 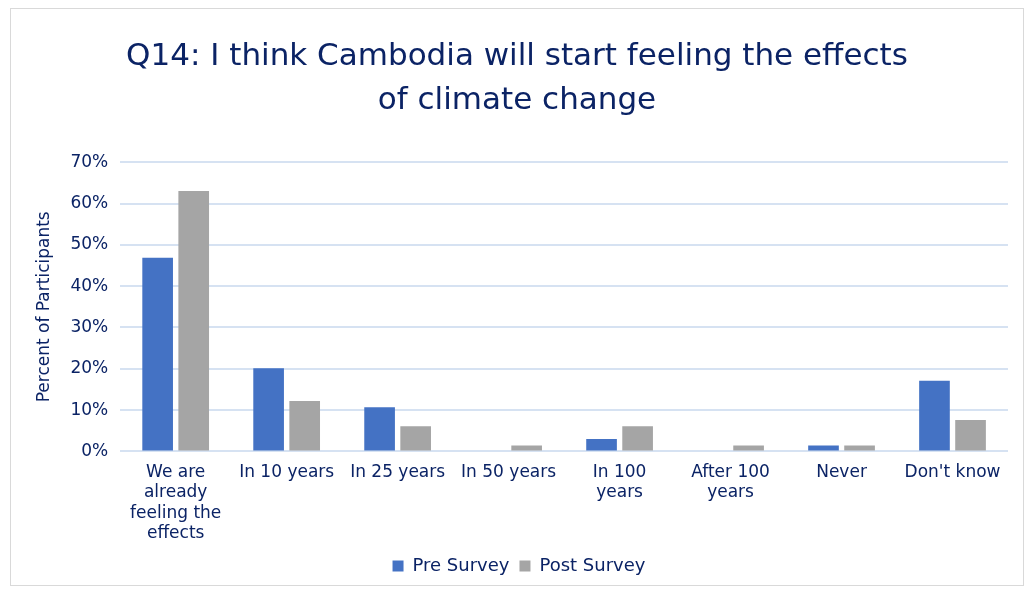 What do you see at coordinates (398, 471) in the screenshot?
I see `x-tick-label: In 25 years` at bounding box center [398, 471].